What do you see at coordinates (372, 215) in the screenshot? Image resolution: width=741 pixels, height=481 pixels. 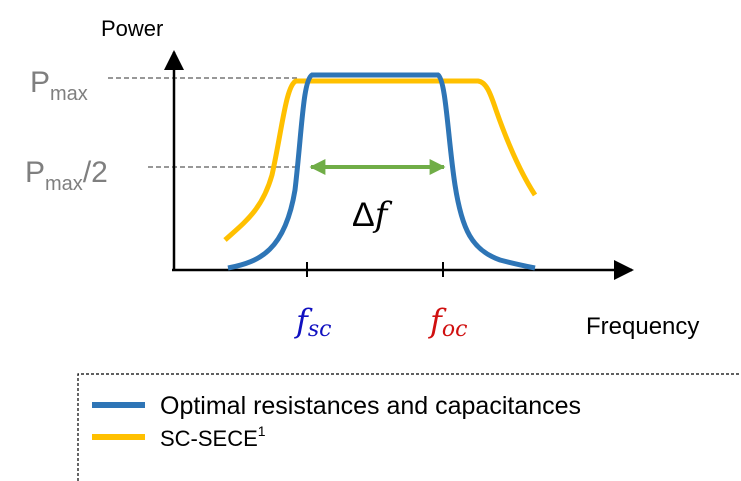 I see `bandwidth-label: Δf` at bounding box center [372, 215].